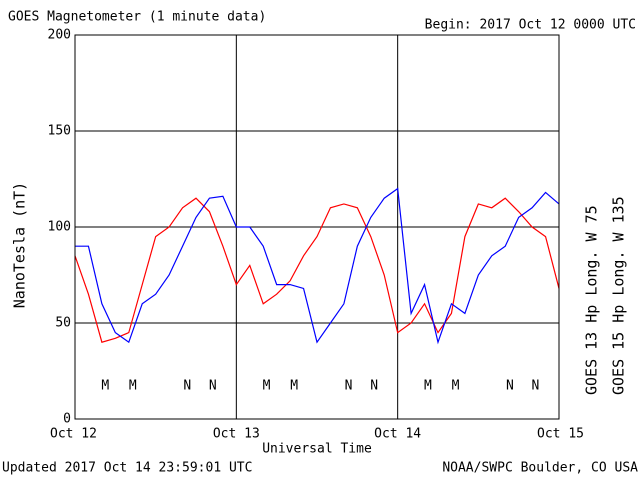  What do you see at coordinates (63, 323) in the screenshot?
I see `y-tick-label: 50` at bounding box center [63, 323].